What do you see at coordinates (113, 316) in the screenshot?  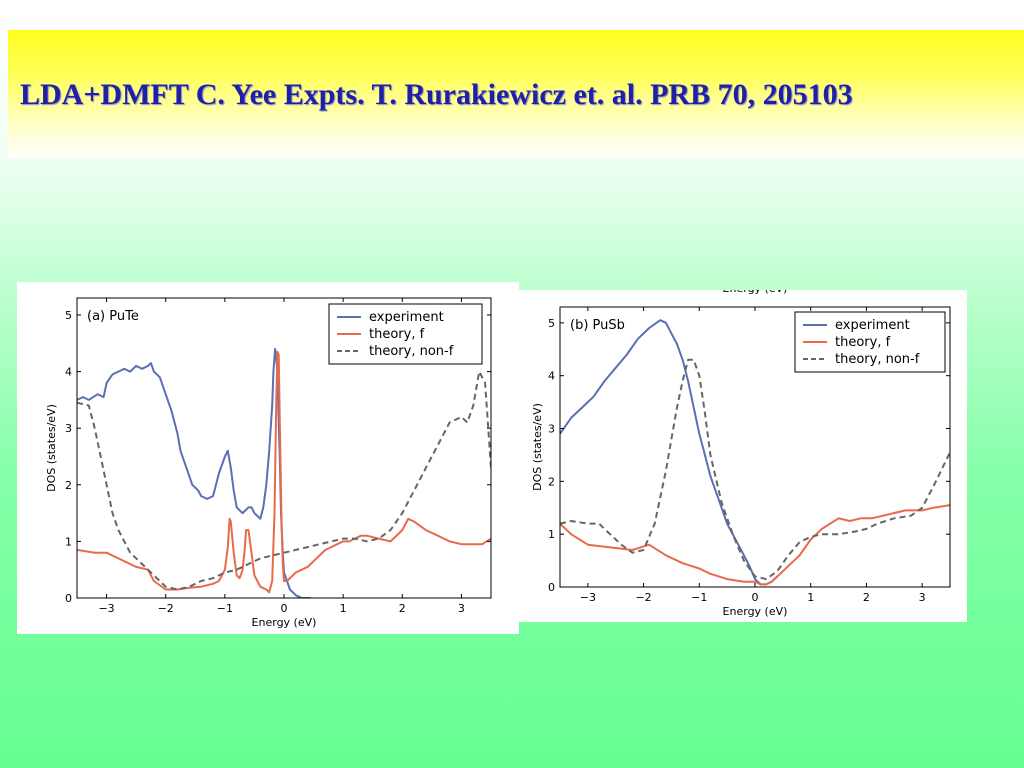 I see `panel-label: (a) PuTe` at bounding box center [113, 316].